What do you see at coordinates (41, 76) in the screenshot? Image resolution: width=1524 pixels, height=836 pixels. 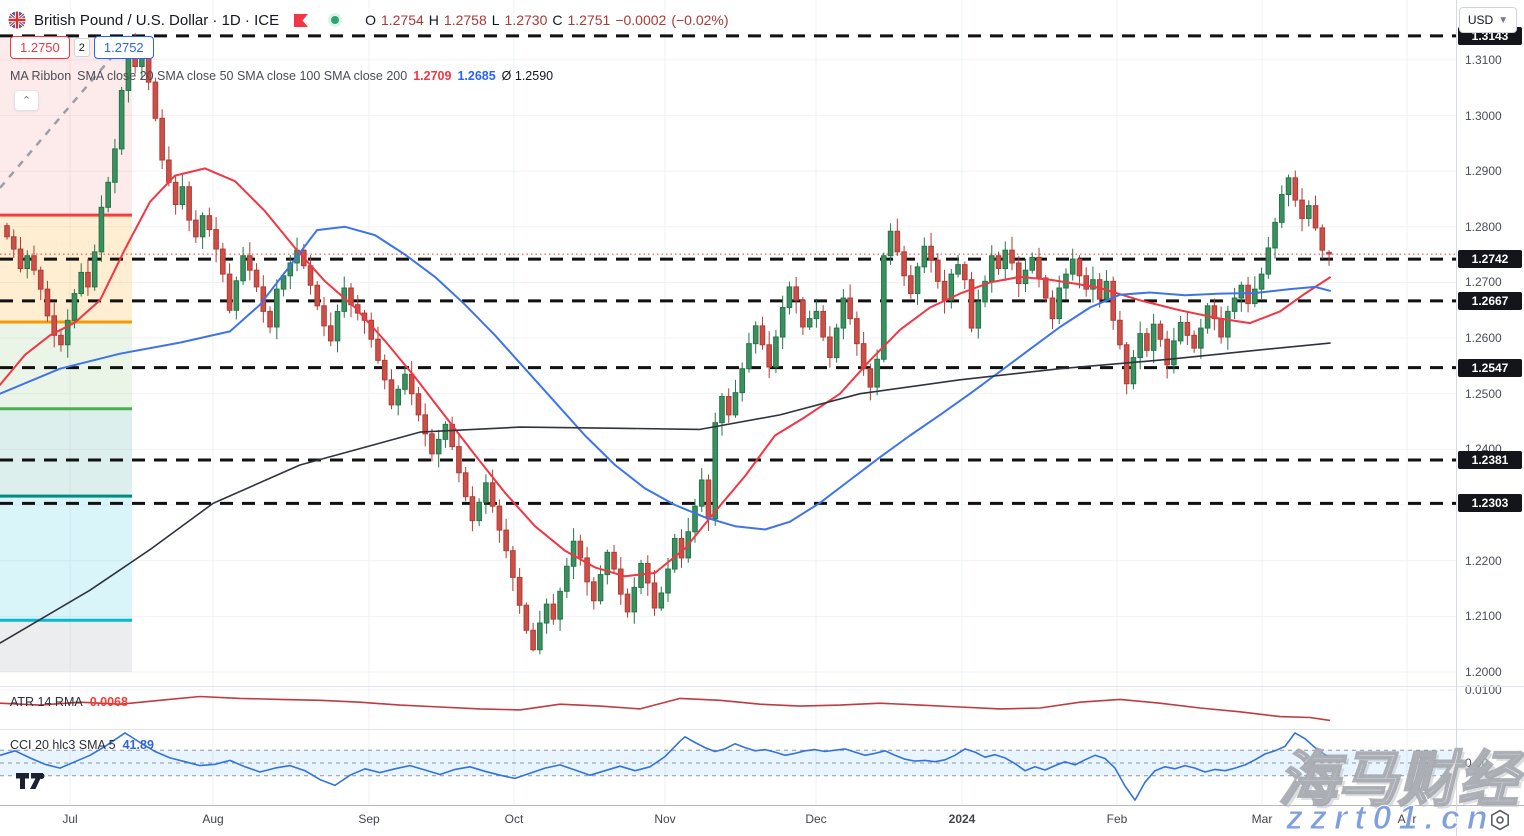 I see `ma-ribbon-name: MA Ribbon` at bounding box center [41, 76].